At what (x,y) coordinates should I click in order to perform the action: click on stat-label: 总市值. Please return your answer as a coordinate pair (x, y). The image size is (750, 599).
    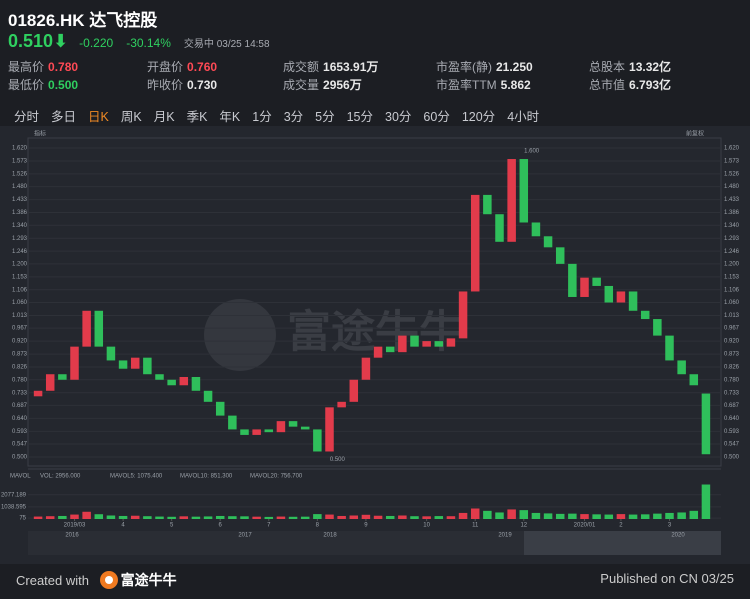
    Looking at the image, I should click on (607, 85).